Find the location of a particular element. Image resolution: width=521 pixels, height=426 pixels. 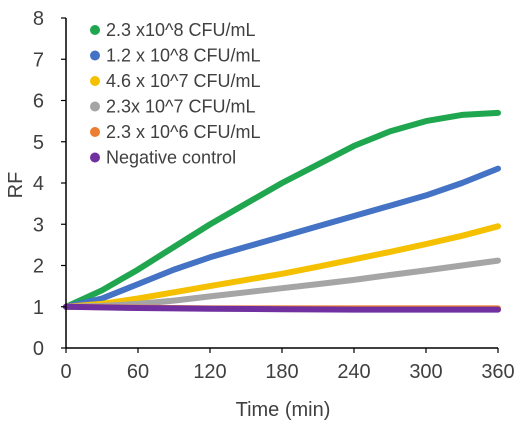

x-tick-label: 360 is located at coordinates (497, 372).